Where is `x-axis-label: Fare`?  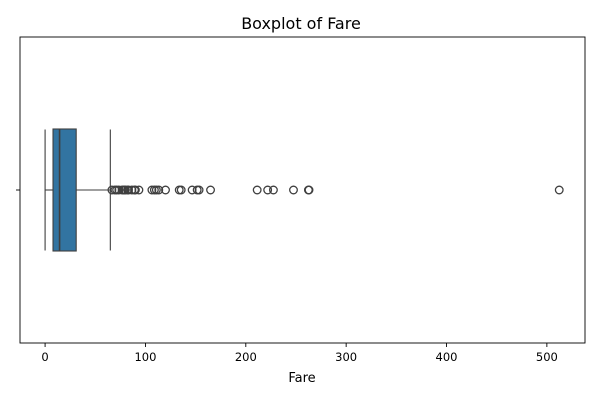 x-axis-label: Fare is located at coordinates (301, 378).